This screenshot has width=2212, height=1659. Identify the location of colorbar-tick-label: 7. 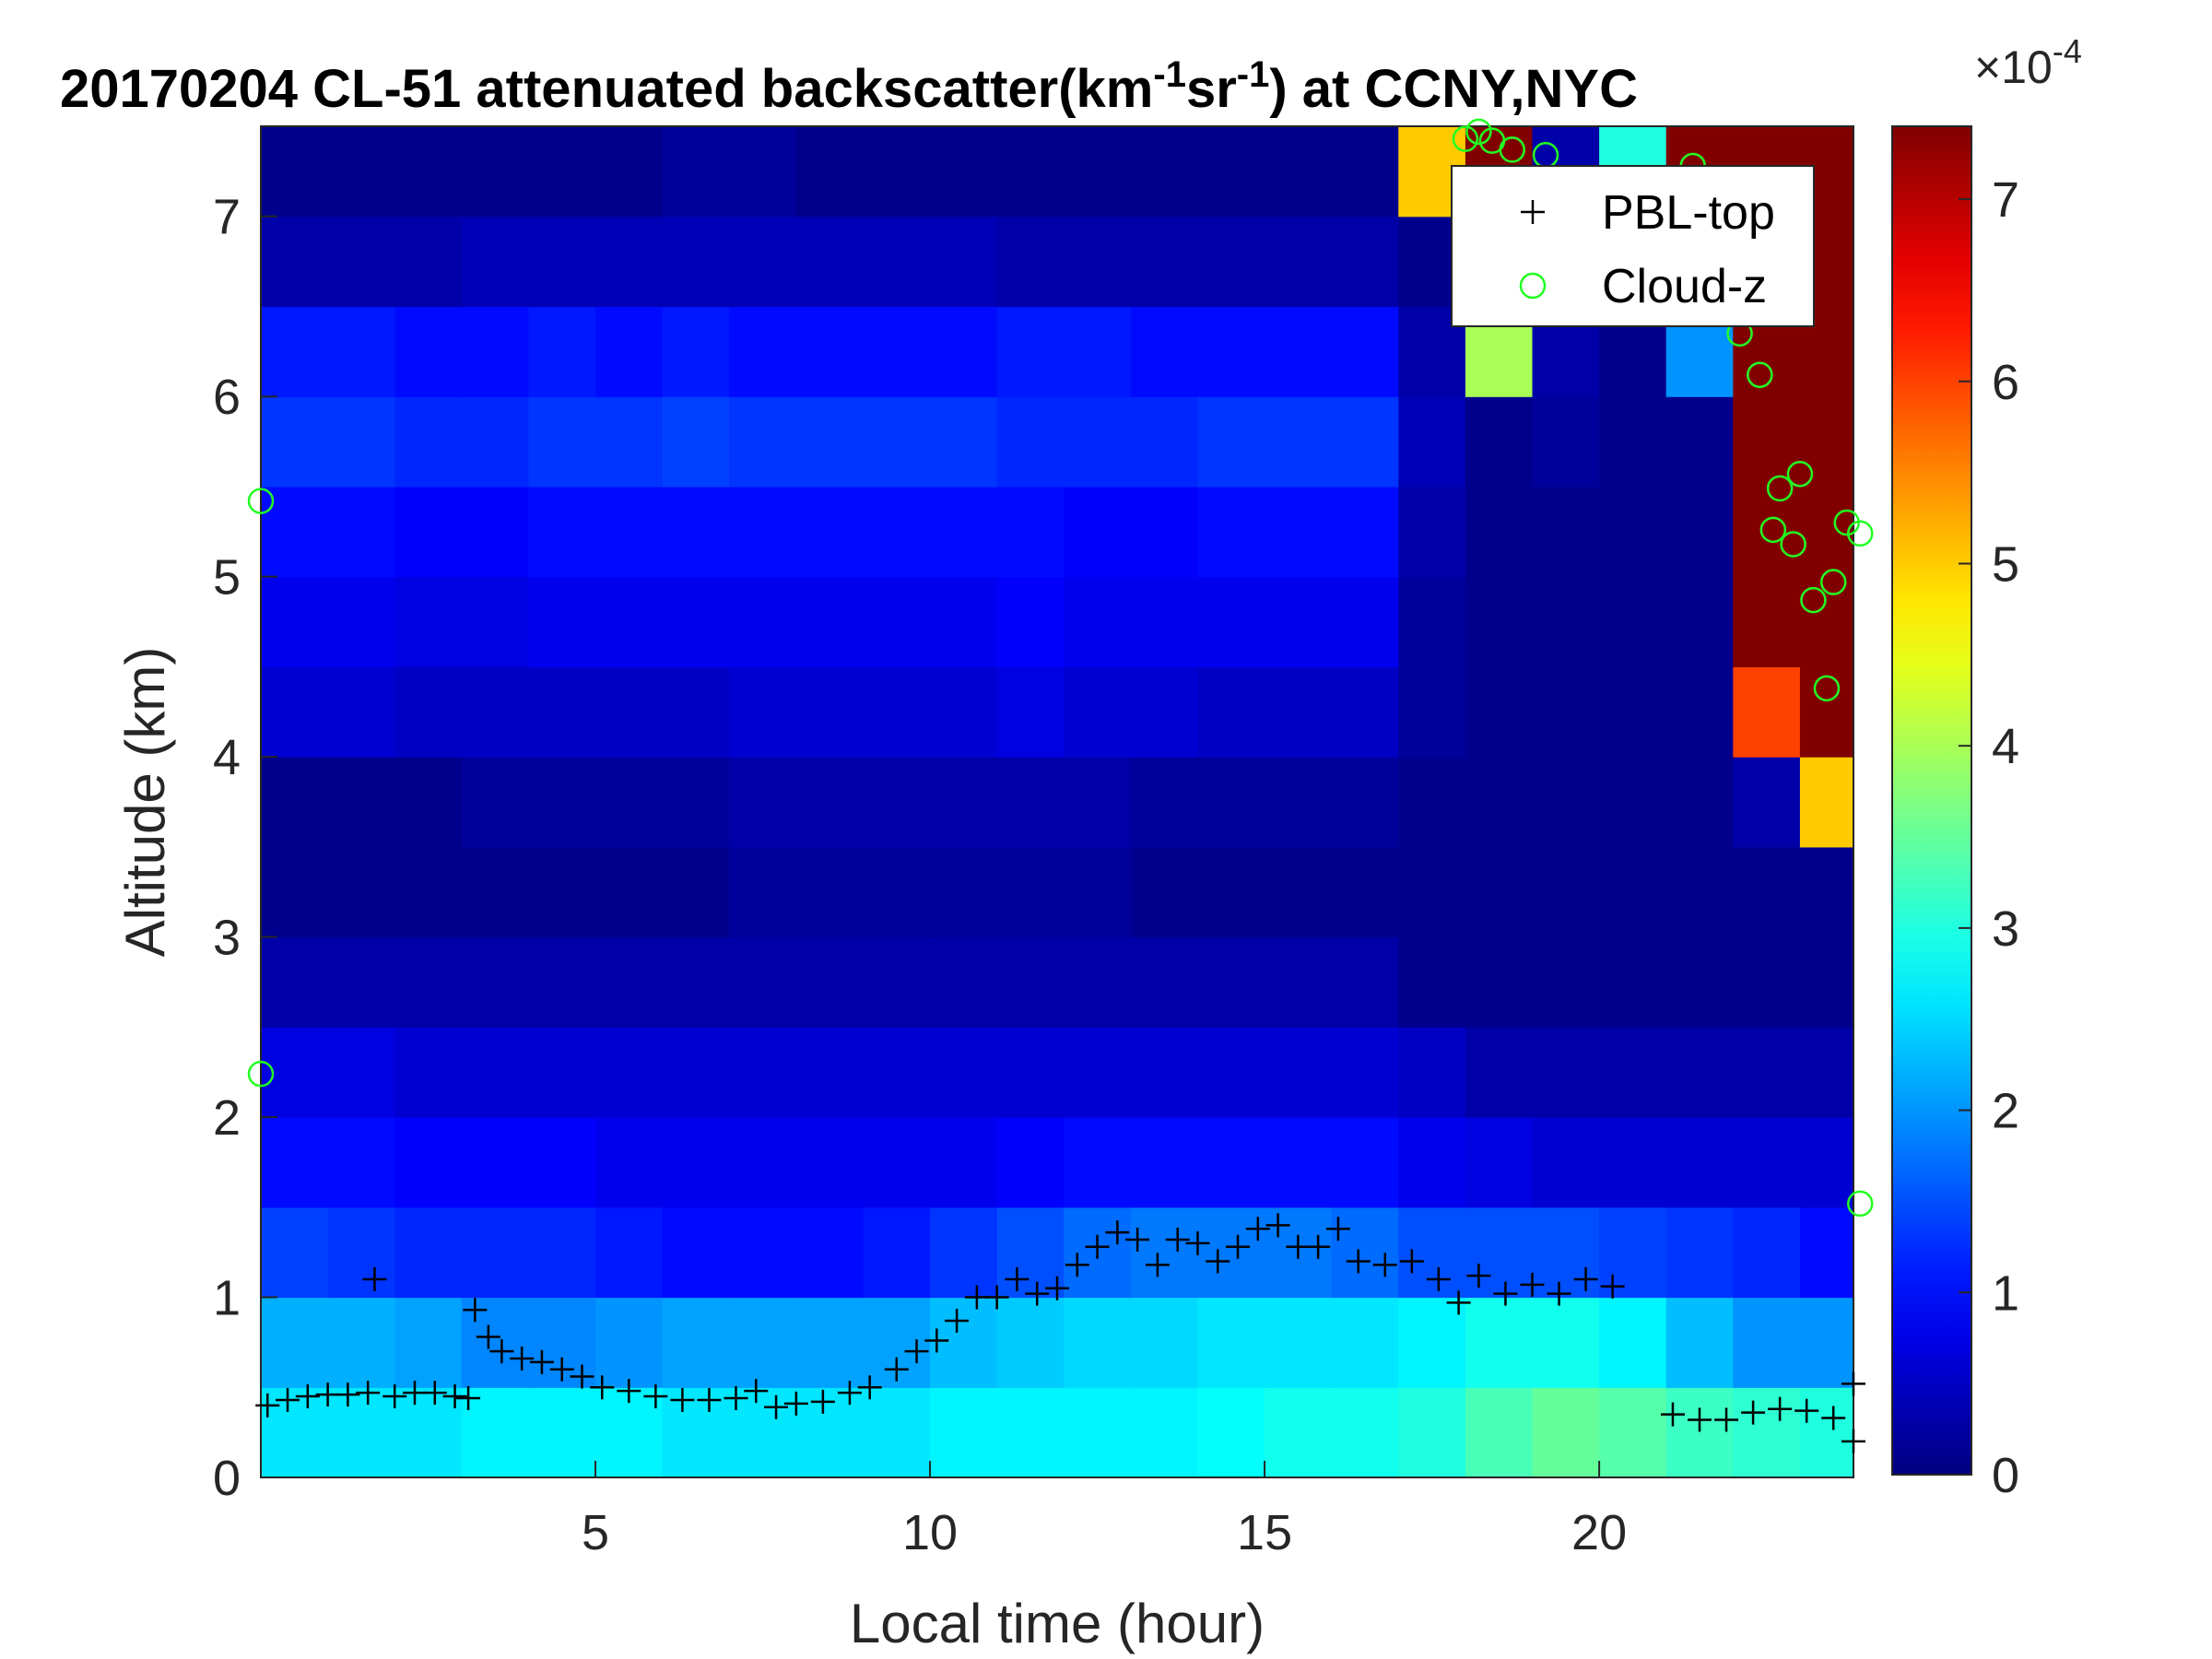
(2005, 200).